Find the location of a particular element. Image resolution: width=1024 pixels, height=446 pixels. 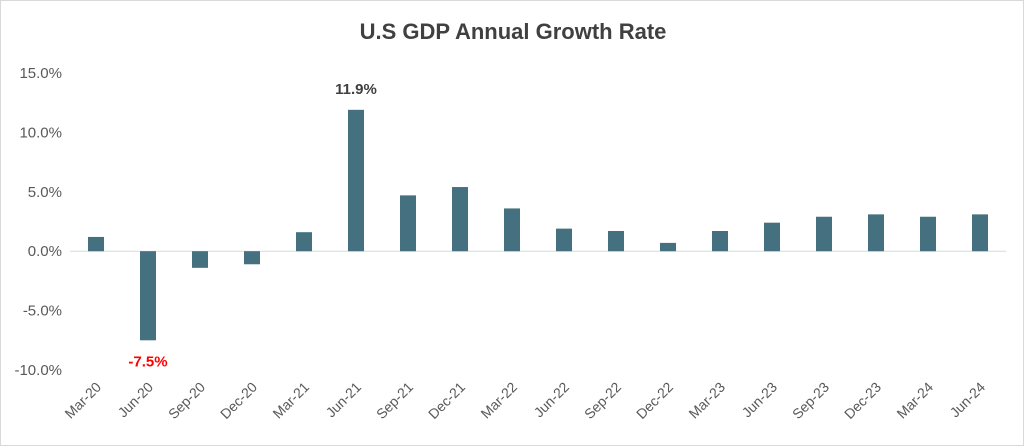

y-tick-label: 0.0% is located at coordinates (45, 251).